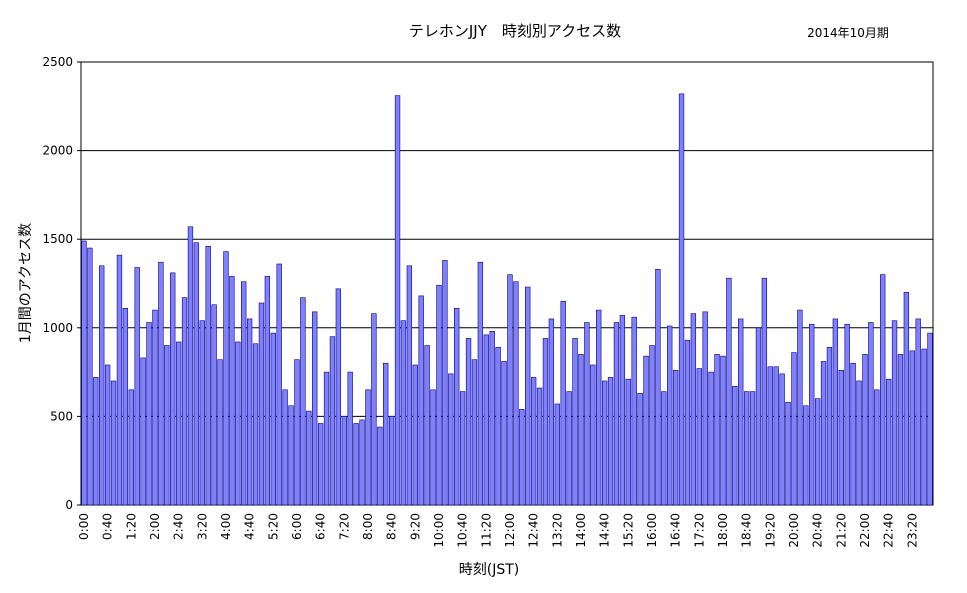 The image size is (967, 593). I want to click on x-tick-label: 7:20, so click(344, 526).